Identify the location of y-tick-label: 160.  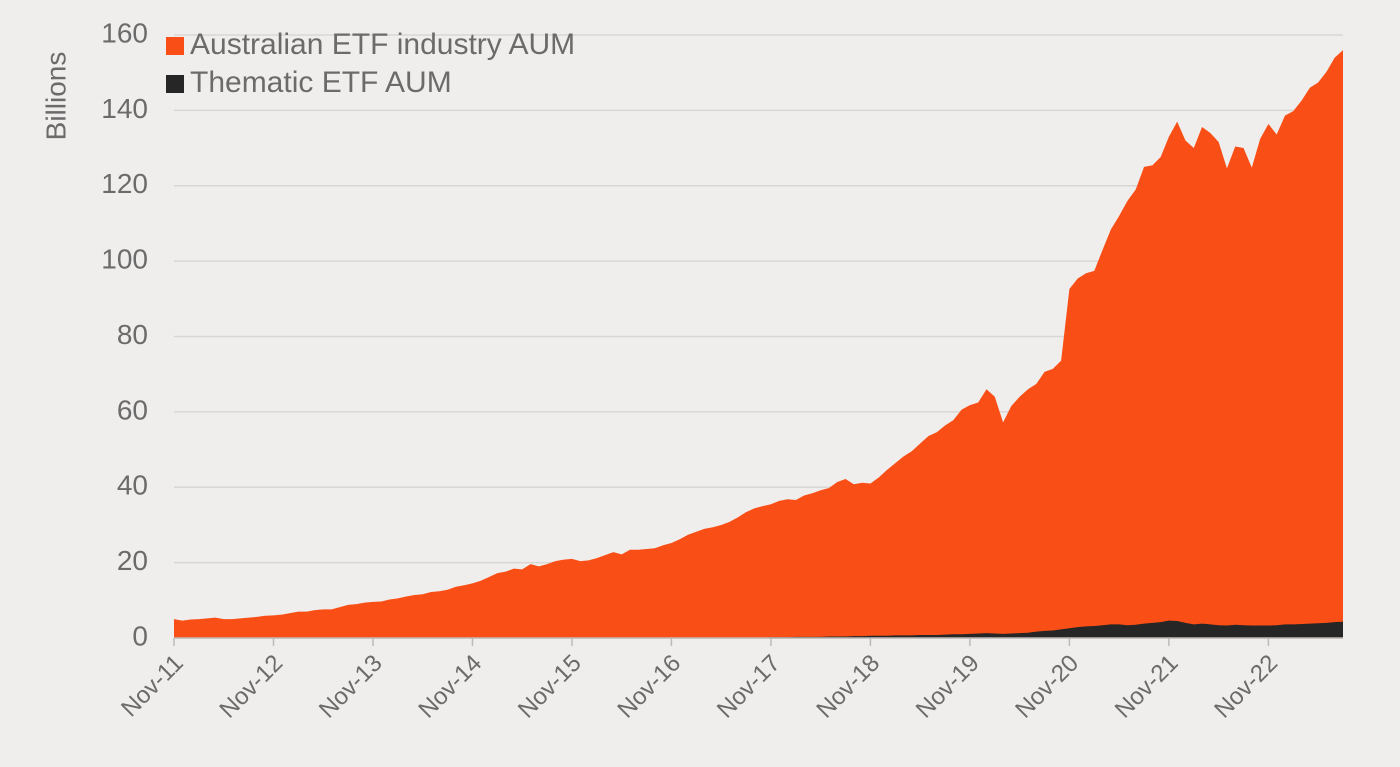
(124, 32).